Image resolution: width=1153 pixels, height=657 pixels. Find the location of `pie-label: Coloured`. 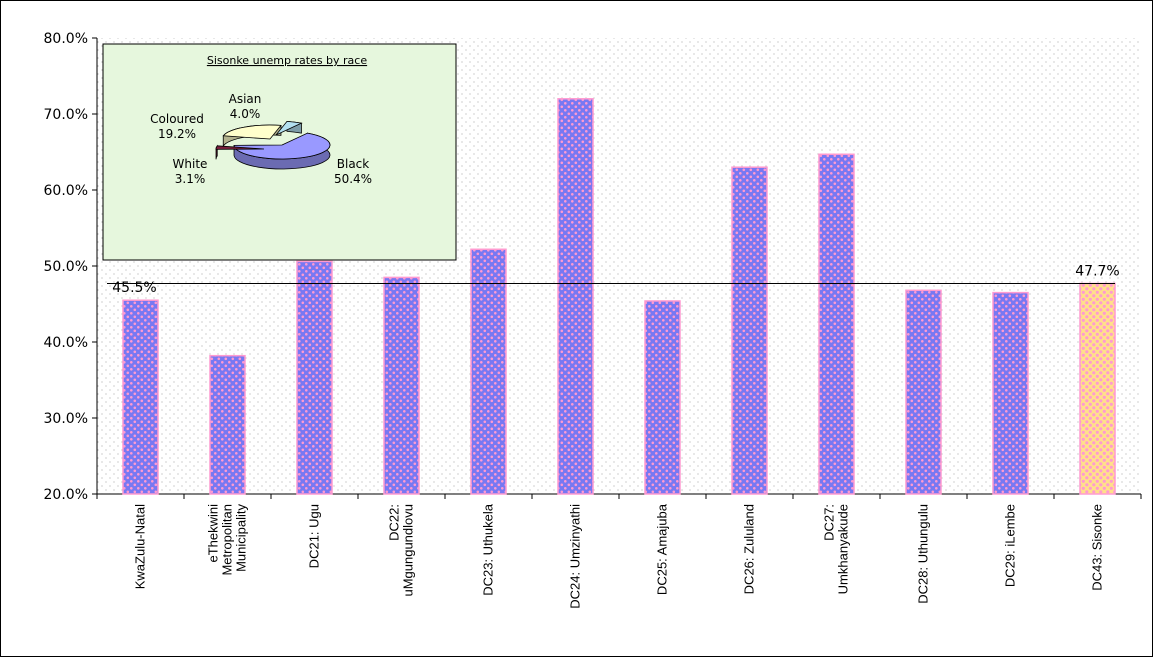

pie-label: Coloured is located at coordinates (177, 119).